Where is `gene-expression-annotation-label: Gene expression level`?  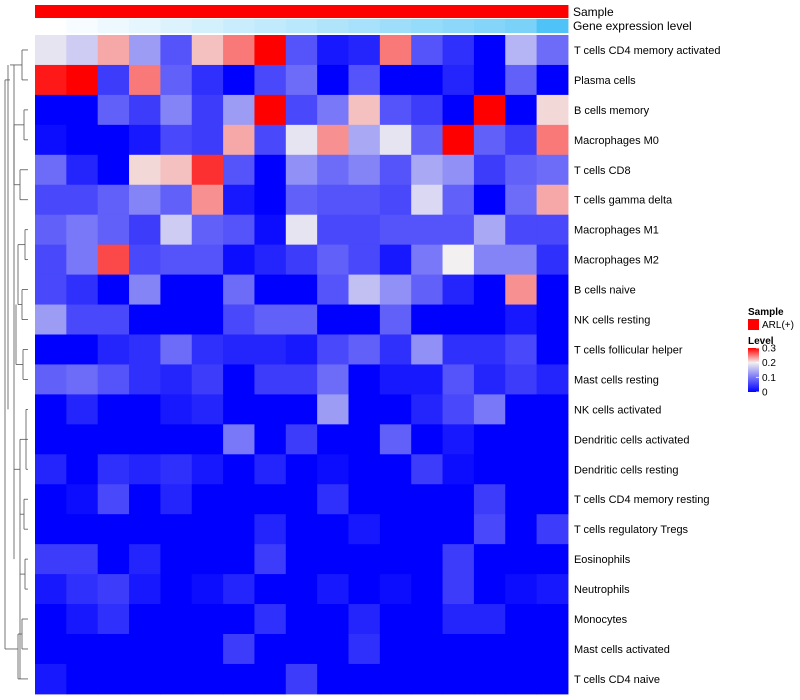 gene-expression-annotation-label: Gene expression level is located at coordinates (632, 26).